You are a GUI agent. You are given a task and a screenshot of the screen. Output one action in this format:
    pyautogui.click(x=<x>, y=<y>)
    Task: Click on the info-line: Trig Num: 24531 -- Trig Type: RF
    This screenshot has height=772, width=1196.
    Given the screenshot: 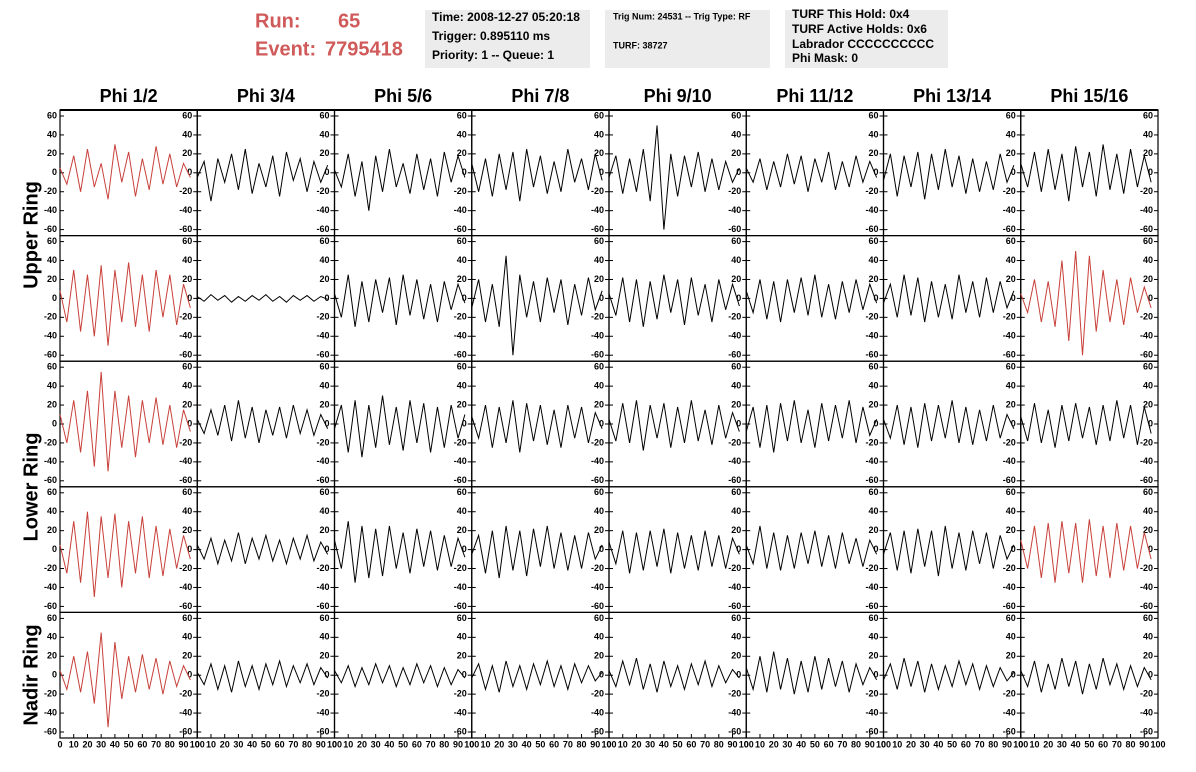 What is the action you would take?
    pyautogui.click(x=682, y=16)
    